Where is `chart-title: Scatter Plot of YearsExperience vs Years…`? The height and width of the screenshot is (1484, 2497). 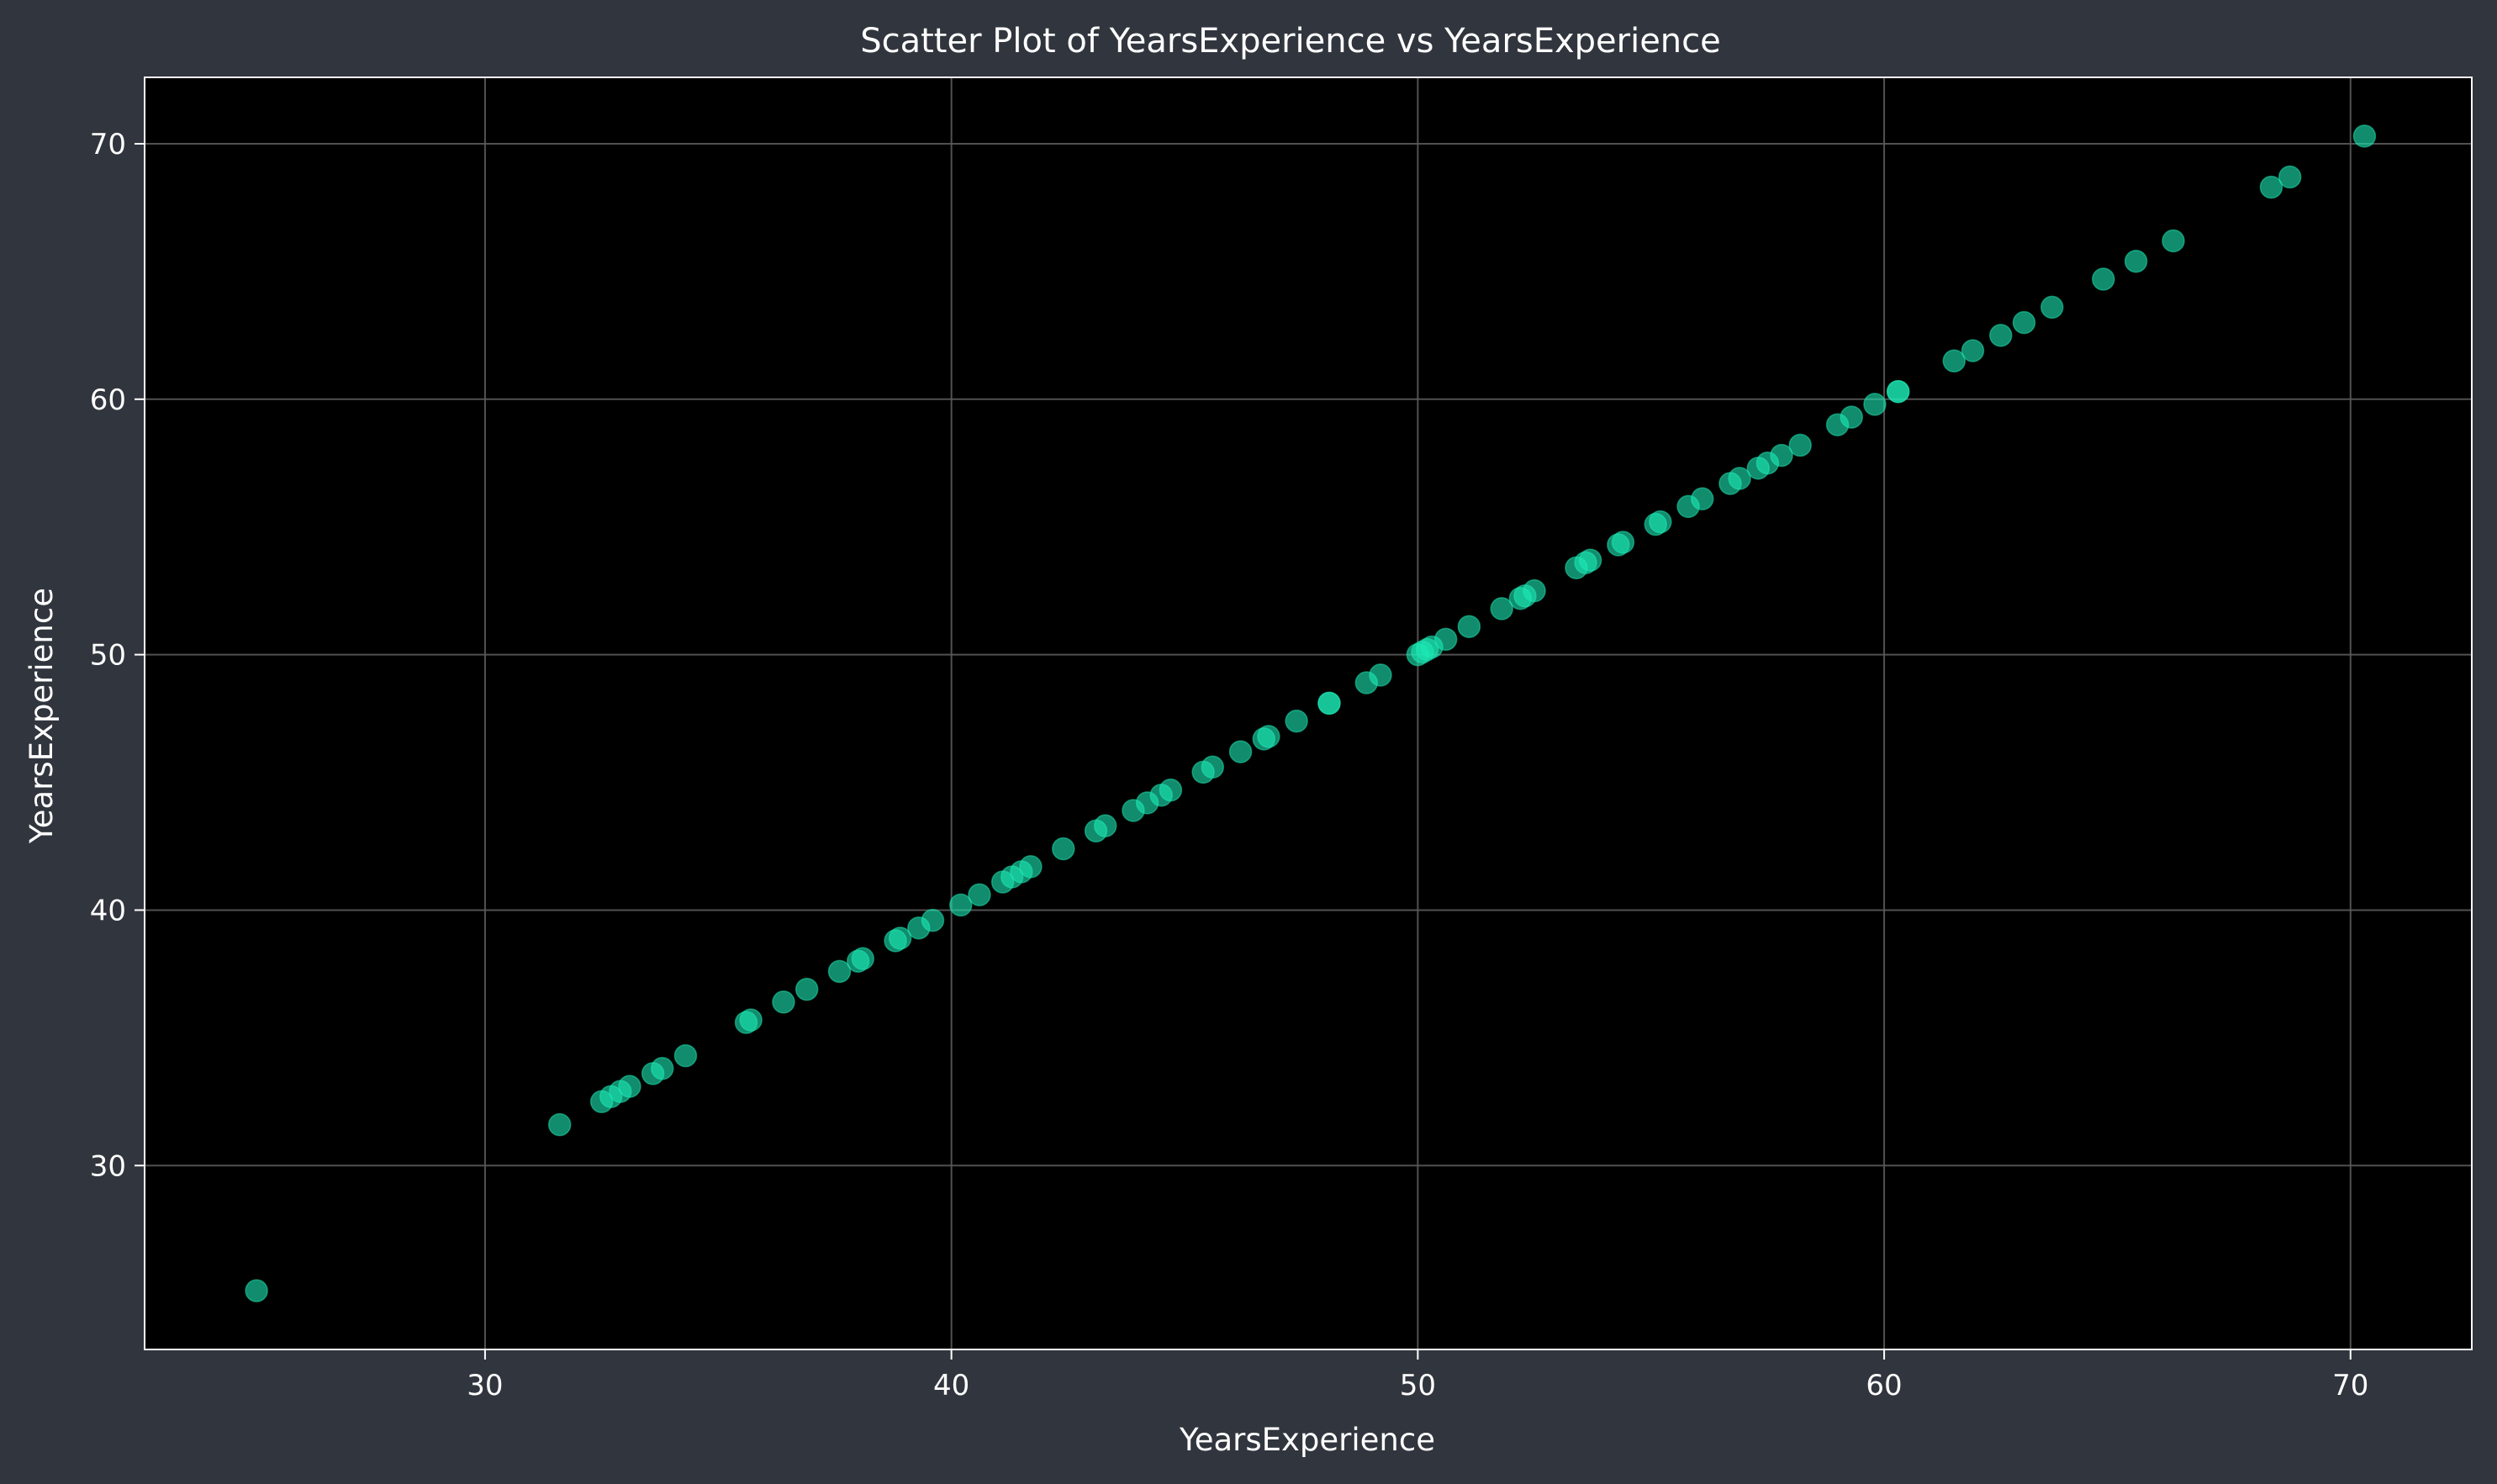 chart-title: Scatter Plot of YearsExperience vs Years… is located at coordinates (1290, 41).